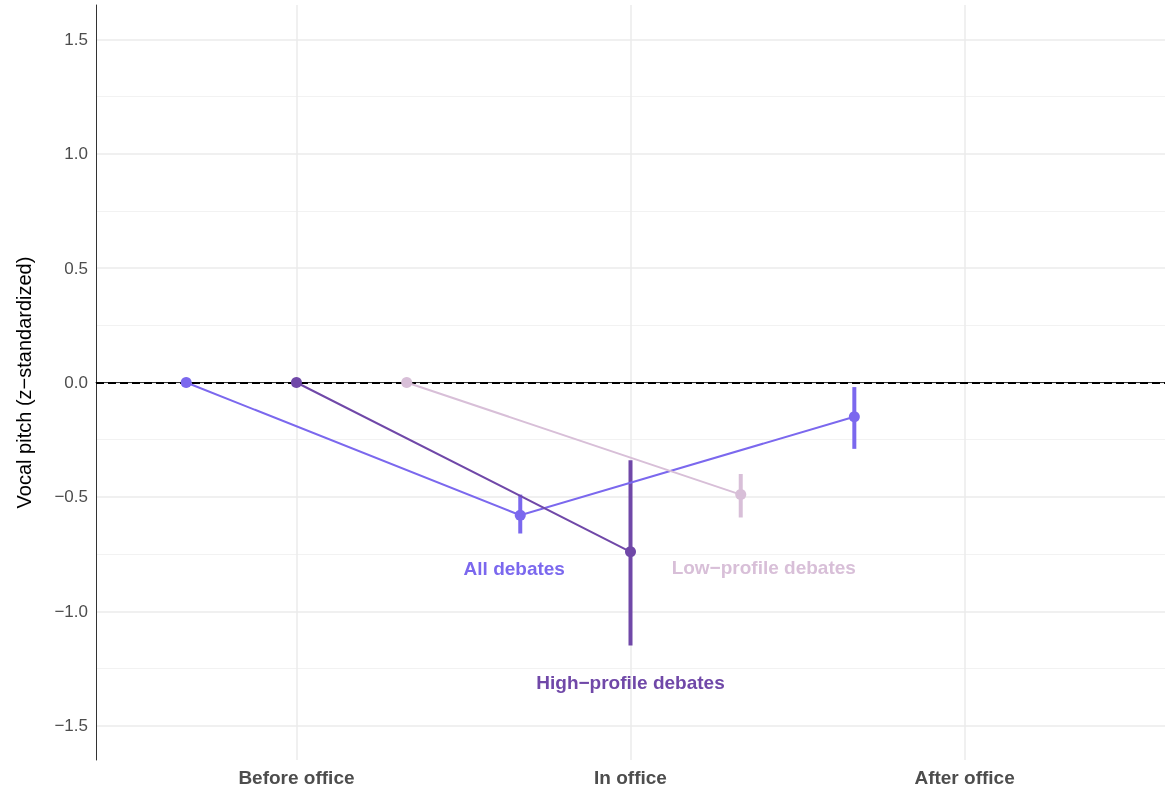 This screenshot has width=1165, height=795. I want to click on y-tick-label: −1.0, so click(71, 611).